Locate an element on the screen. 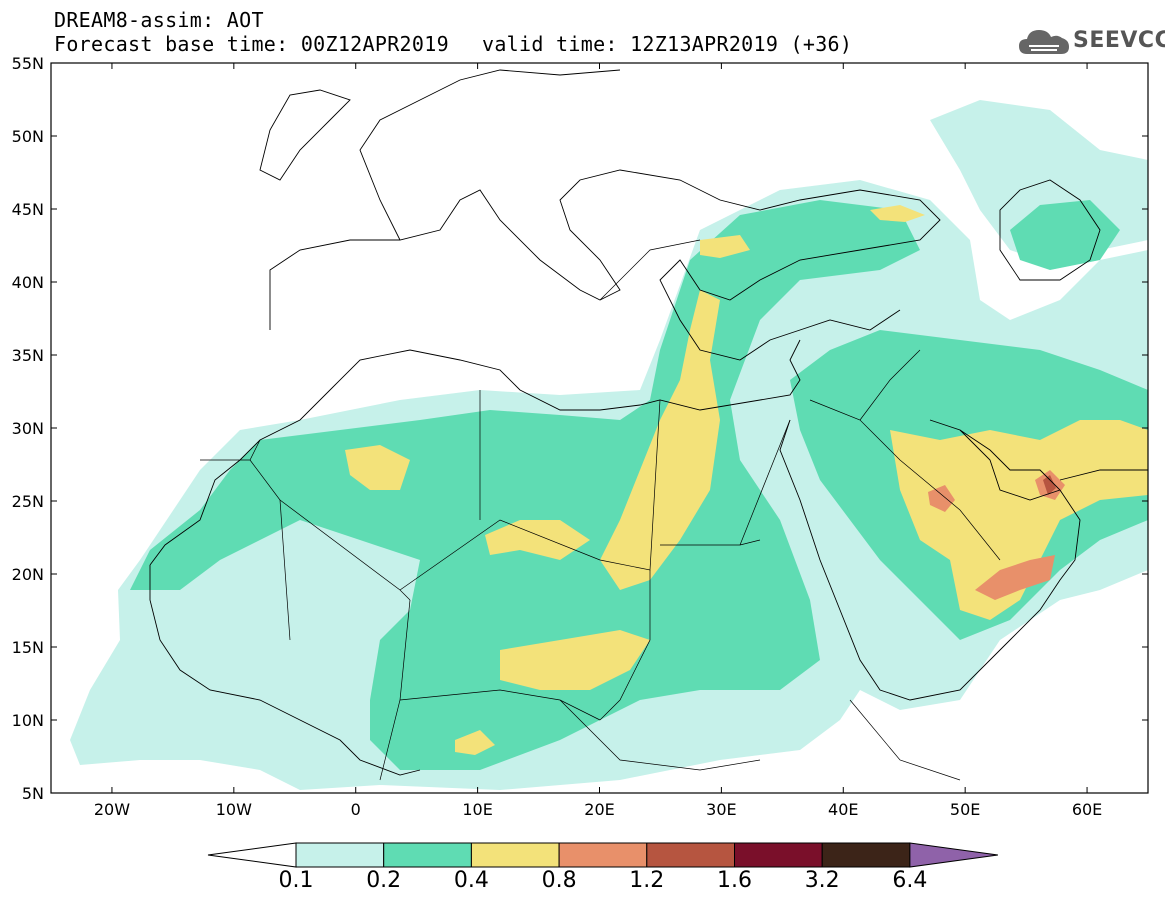 The height and width of the screenshot is (905, 1165). lat-label: 55N is located at coordinates (27, 63).